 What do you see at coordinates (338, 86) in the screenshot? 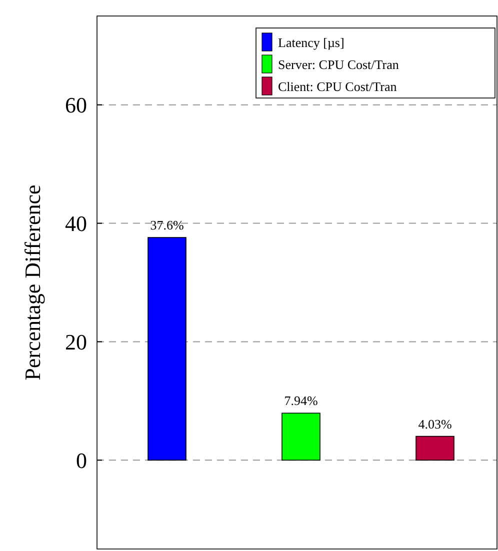
I see `legend-label: Client: CPU Cost/Tran` at bounding box center [338, 86].